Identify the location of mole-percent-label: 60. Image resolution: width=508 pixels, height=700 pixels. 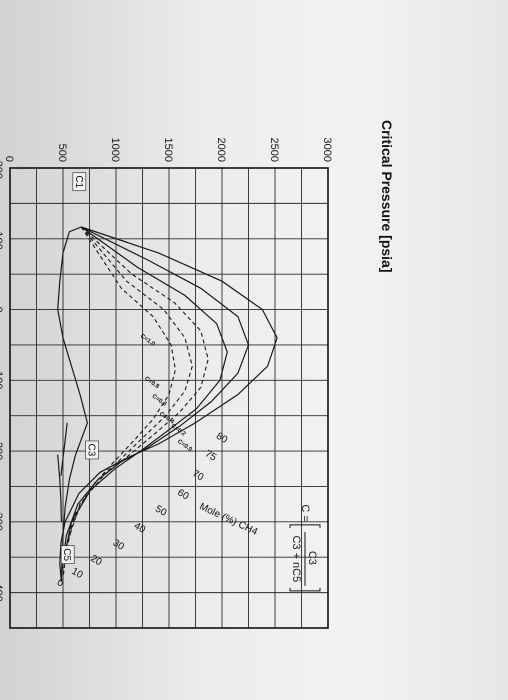
(183, 494).